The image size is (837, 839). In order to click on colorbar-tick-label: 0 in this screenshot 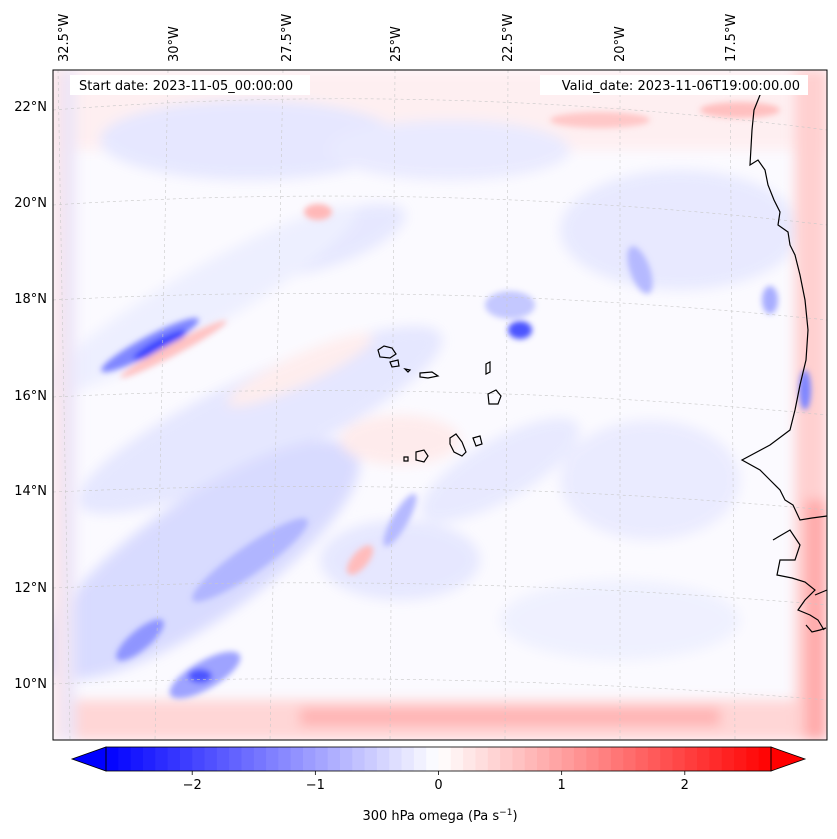, I will do `click(438, 785)`.